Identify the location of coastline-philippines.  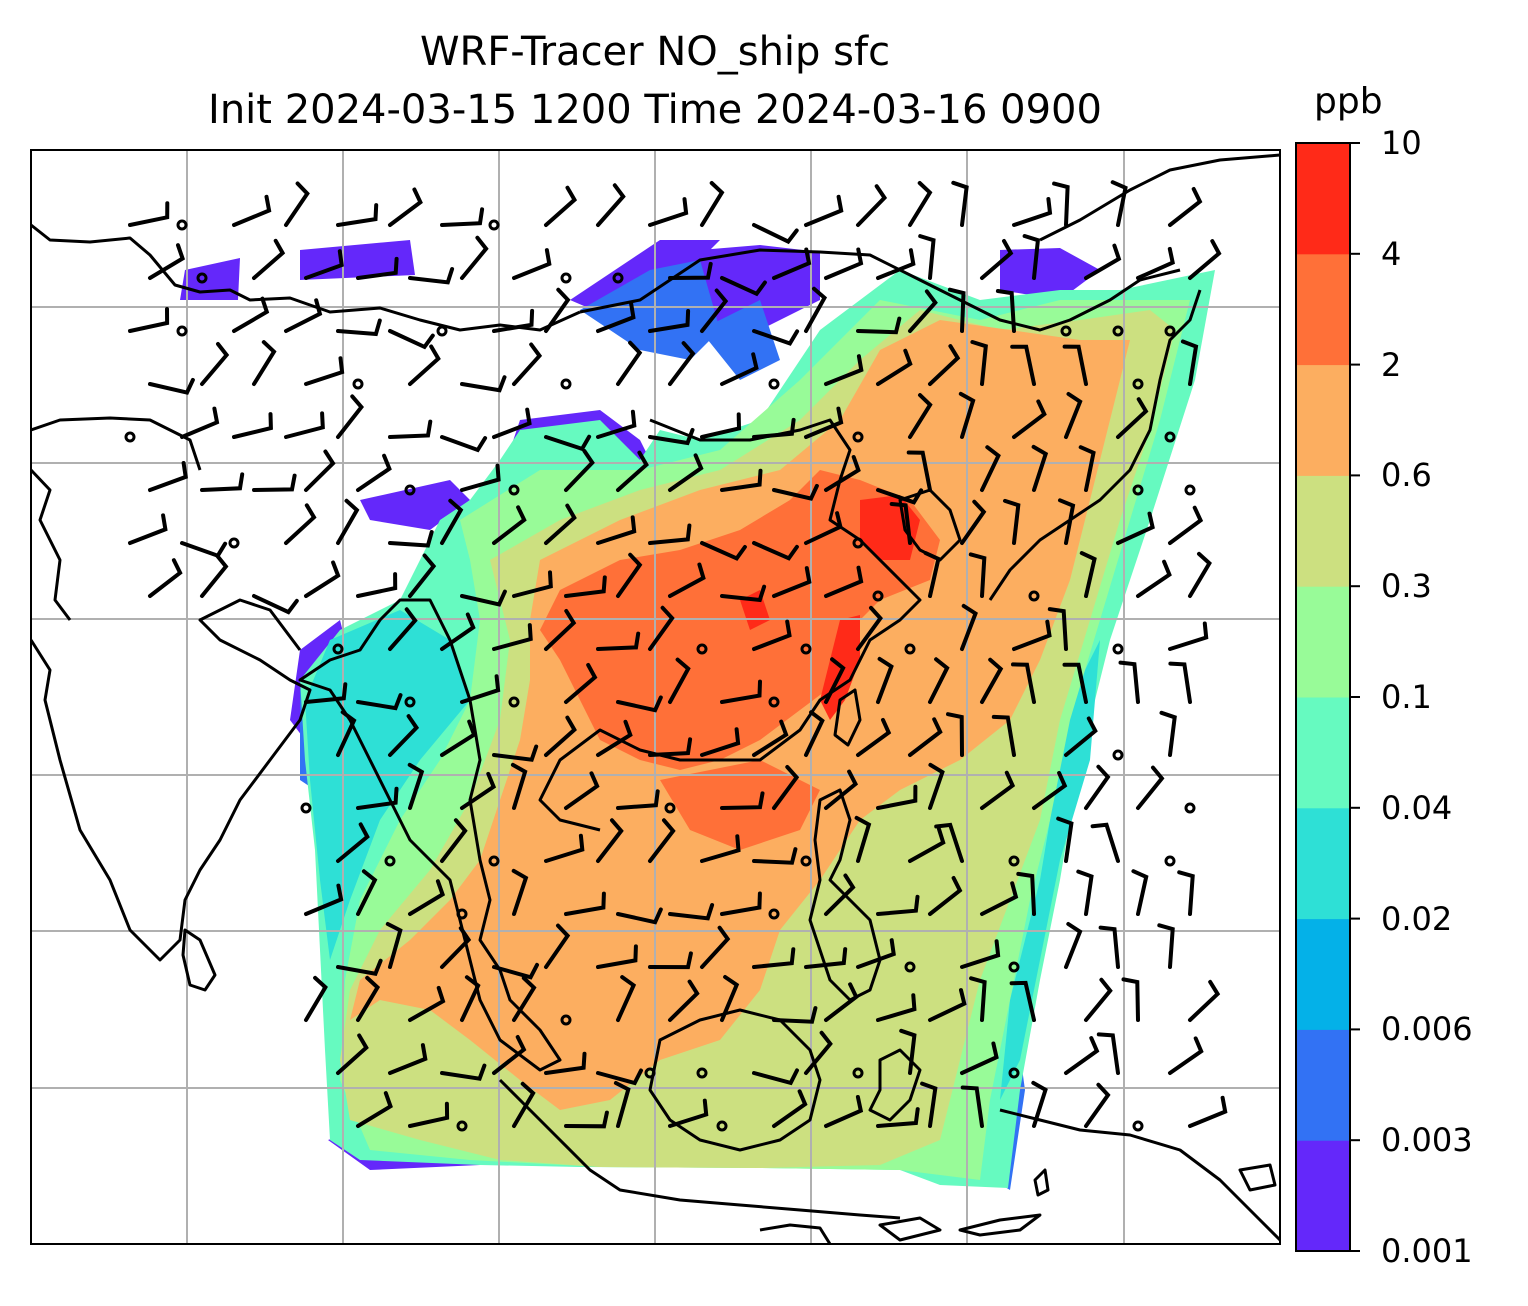
(845, 895).